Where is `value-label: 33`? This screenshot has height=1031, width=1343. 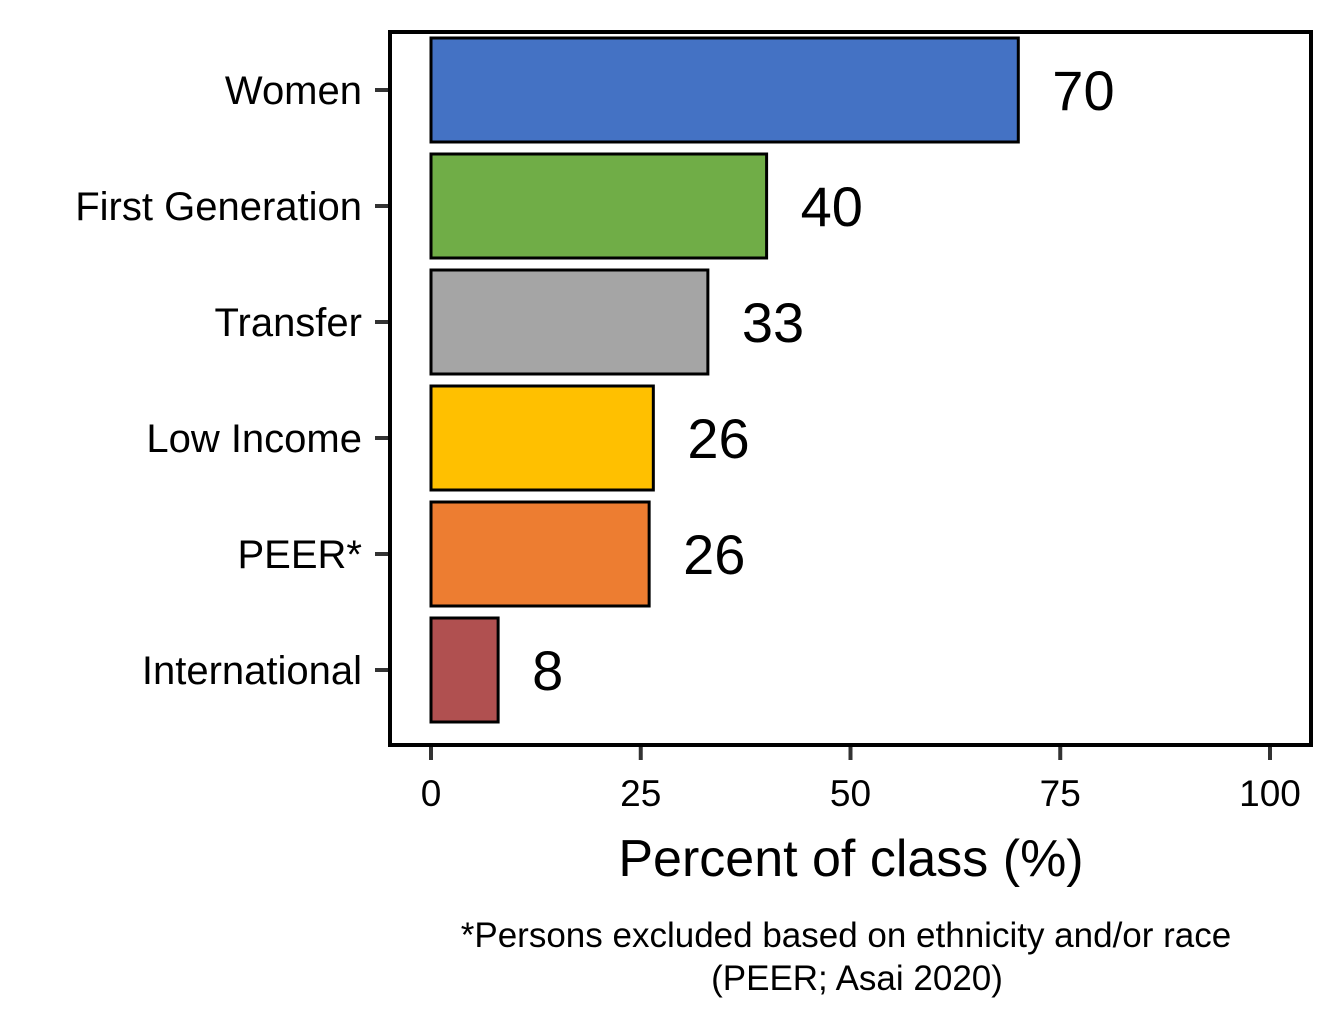
value-label: 33 is located at coordinates (773, 322).